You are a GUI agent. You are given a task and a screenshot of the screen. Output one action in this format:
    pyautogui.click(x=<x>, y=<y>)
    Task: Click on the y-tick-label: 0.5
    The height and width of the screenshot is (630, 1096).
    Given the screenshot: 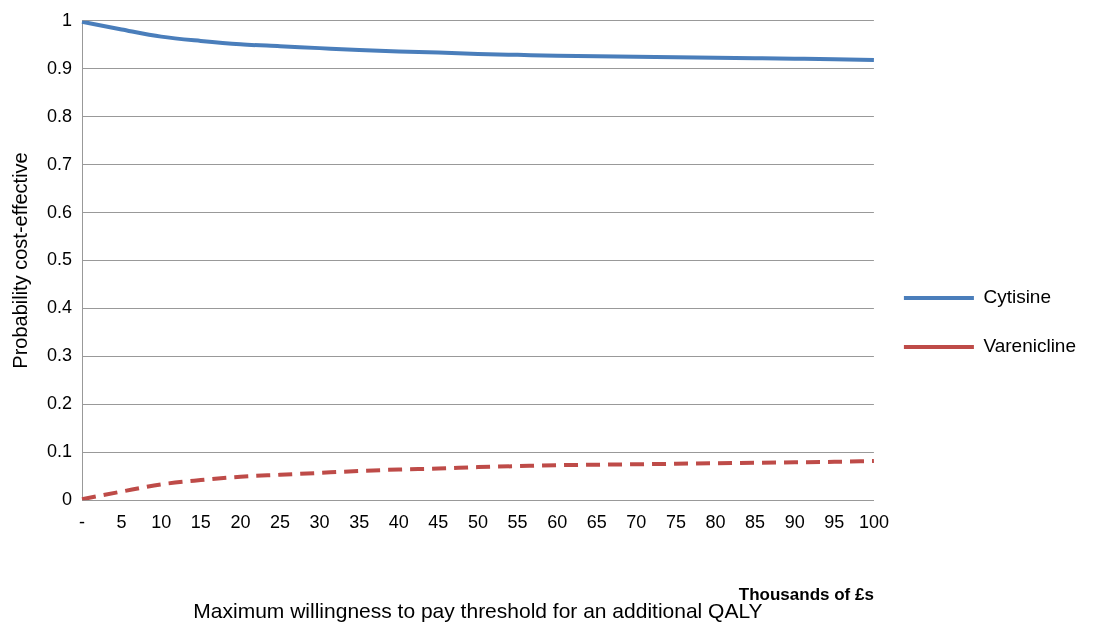 What is the action you would take?
    pyautogui.click(x=59, y=259)
    